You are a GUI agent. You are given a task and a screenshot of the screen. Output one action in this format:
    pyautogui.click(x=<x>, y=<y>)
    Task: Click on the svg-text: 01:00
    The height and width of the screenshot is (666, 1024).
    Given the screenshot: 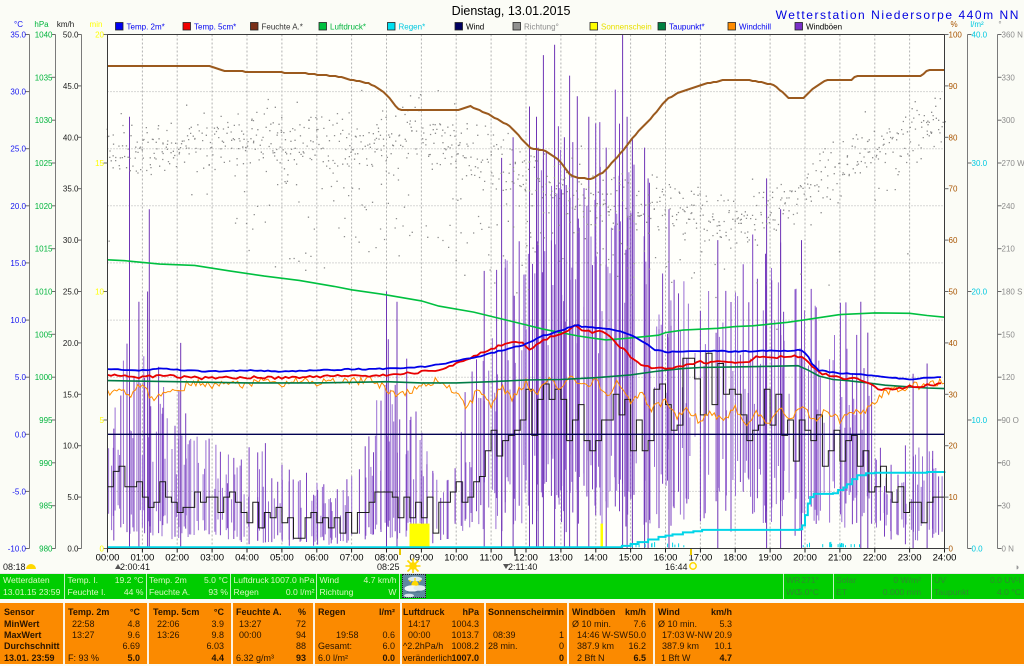 What is the action you would take?
    pyautogui.click(x=143, y=558)
    